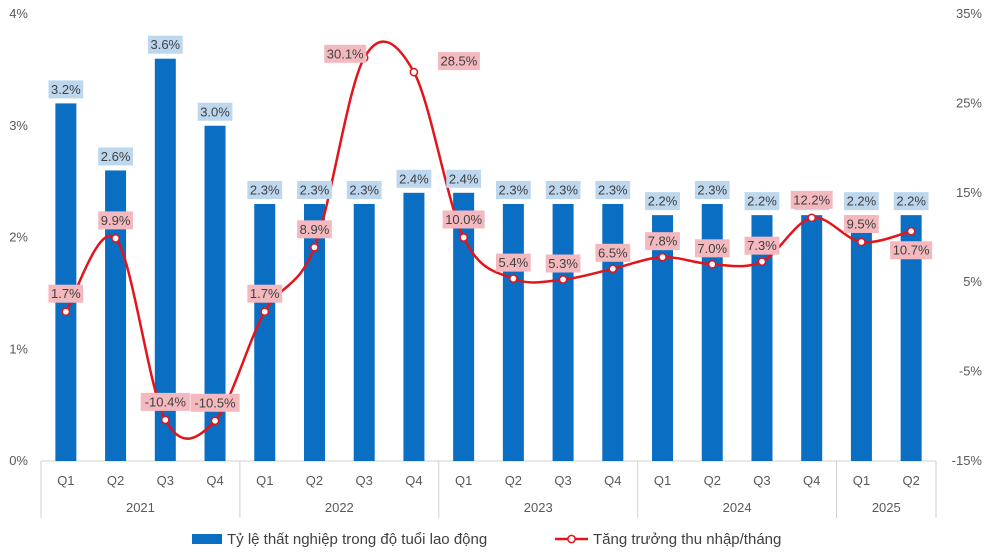 This screenshot has width=986, height=555. I want to click on legend-swatch-marker, so click(571, 539).